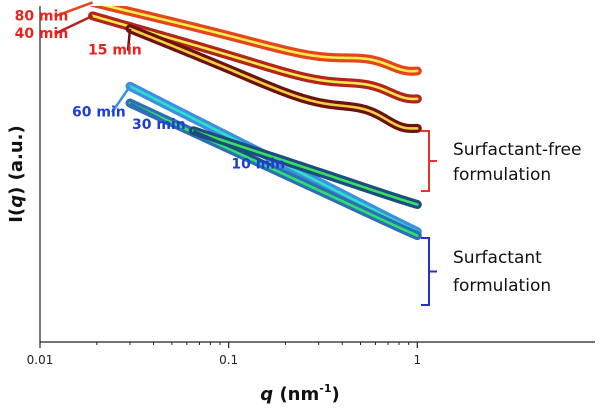 This screenshot has width=600, height=409. I want to click on group-label-line1: Surfactant-free, so click(517, 150).